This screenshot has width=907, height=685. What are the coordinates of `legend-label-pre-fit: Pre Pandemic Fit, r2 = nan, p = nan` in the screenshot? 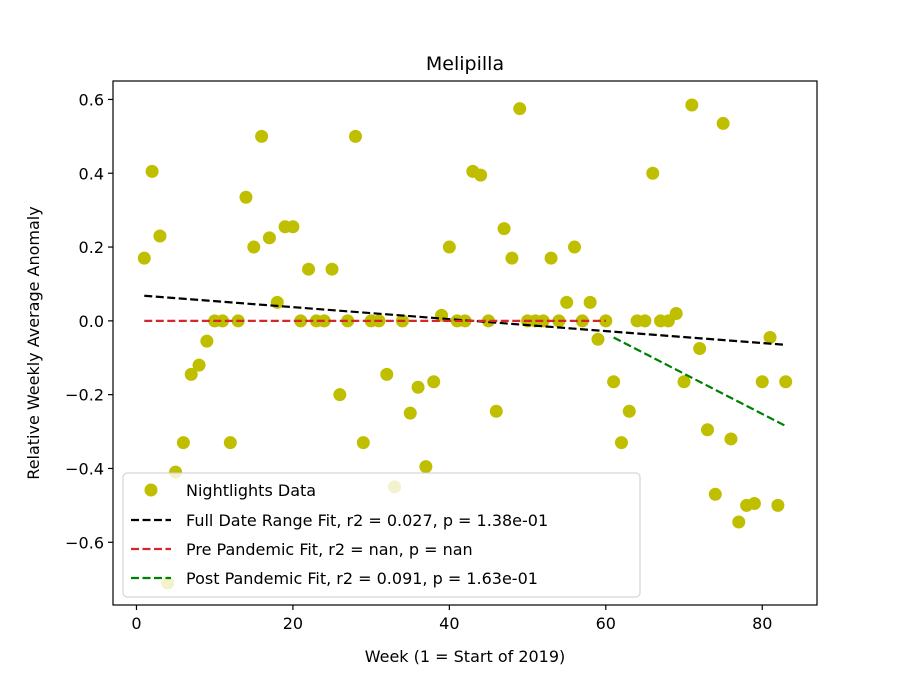 It's located at (329, 549).